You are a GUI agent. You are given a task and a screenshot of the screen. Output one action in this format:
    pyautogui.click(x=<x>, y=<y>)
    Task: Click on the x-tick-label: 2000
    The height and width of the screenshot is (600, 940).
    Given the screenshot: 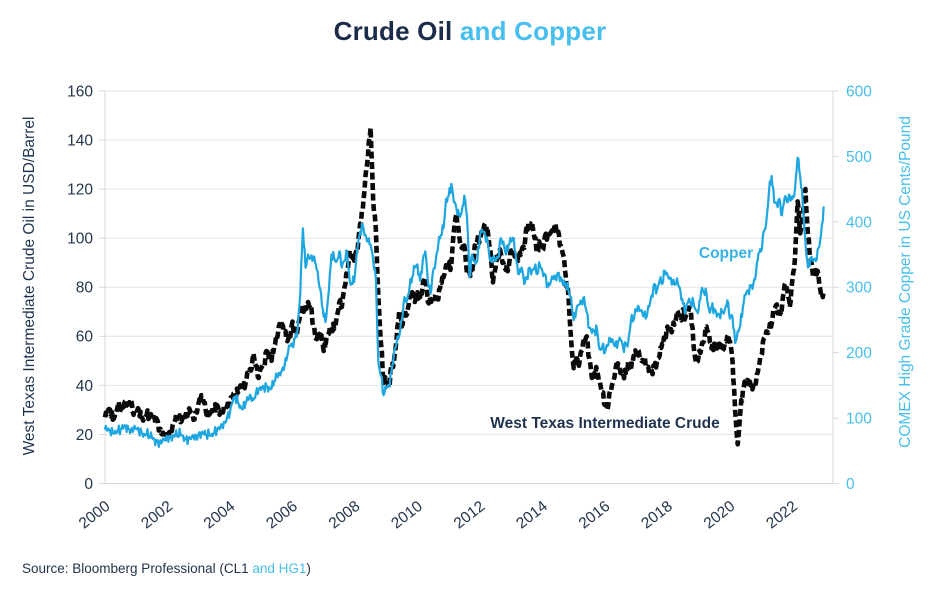 What is the action you would take?
    pyautogui.click(x=95, y=515)
    